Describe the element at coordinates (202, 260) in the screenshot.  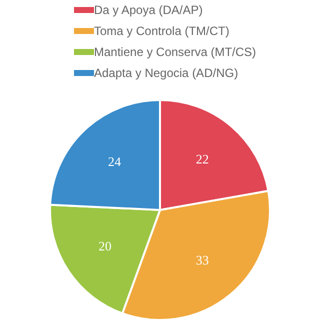
I see `data-label: 33` at that location.